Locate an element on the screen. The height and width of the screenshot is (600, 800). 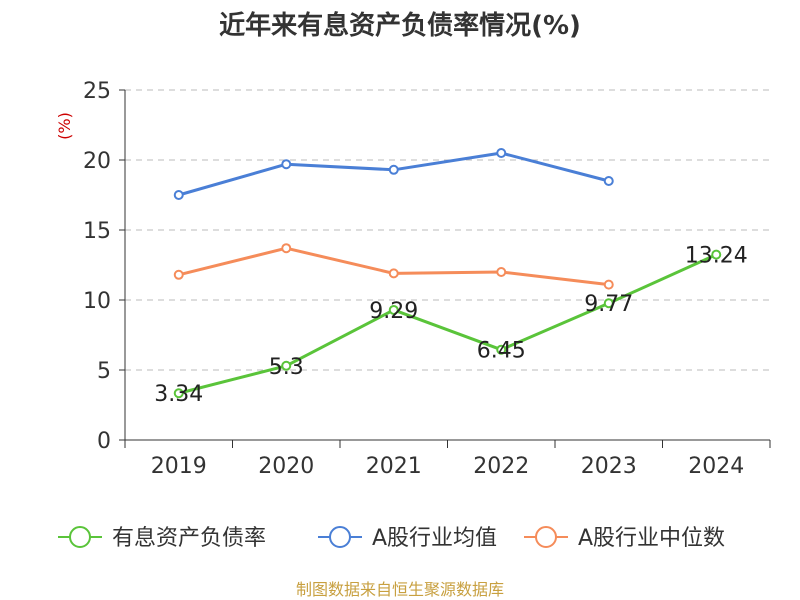
y-axis-unit-label: (%) is located at coordinates (64, 126).